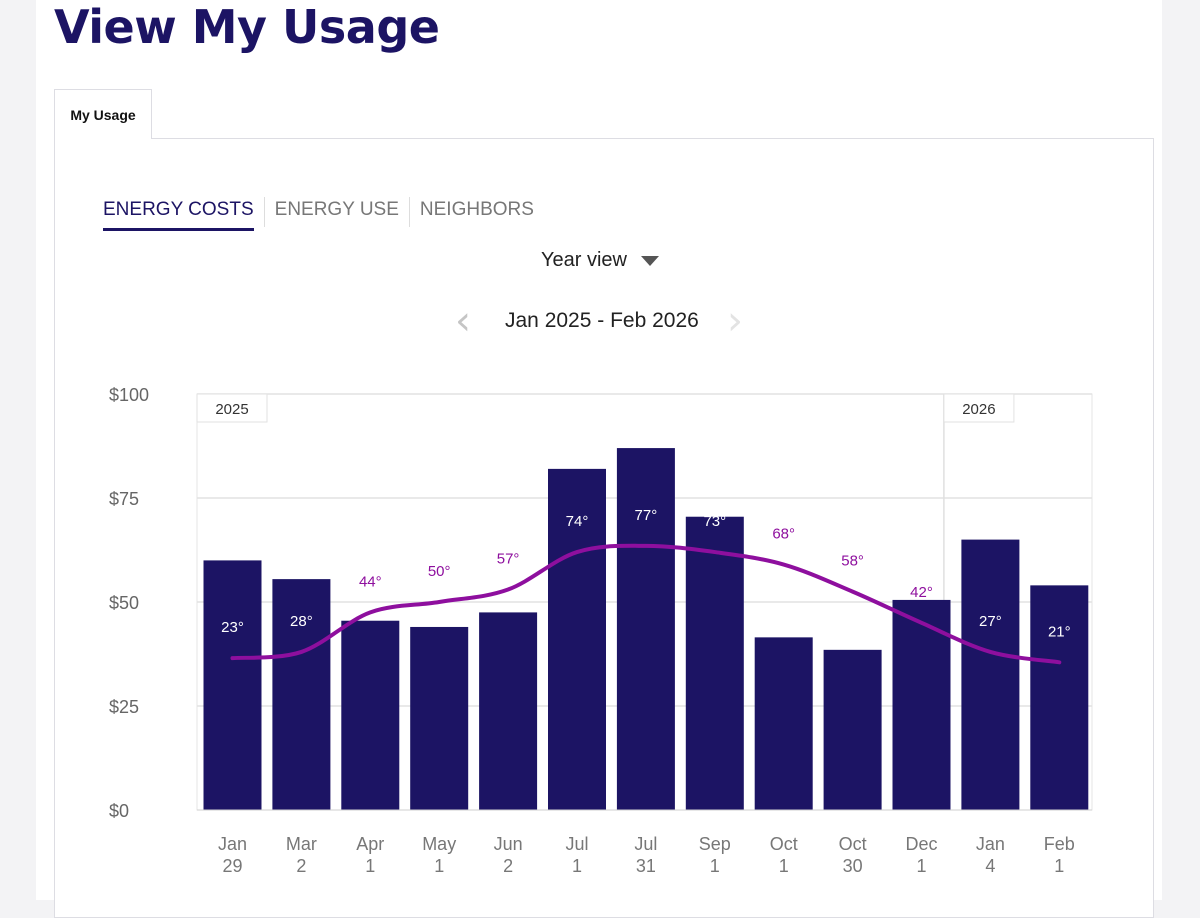  I want to click on date-range-nav: ‹ Jan 2025 - Feb 2026 ›, so click(605, 321).